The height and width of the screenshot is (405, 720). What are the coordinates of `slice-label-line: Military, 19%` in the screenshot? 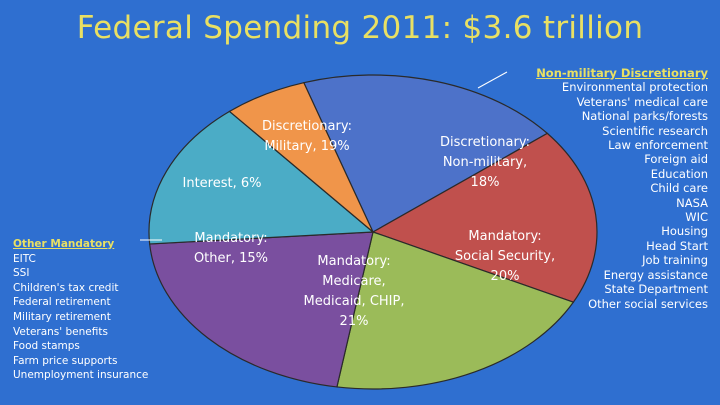 It's located at (306, 146).